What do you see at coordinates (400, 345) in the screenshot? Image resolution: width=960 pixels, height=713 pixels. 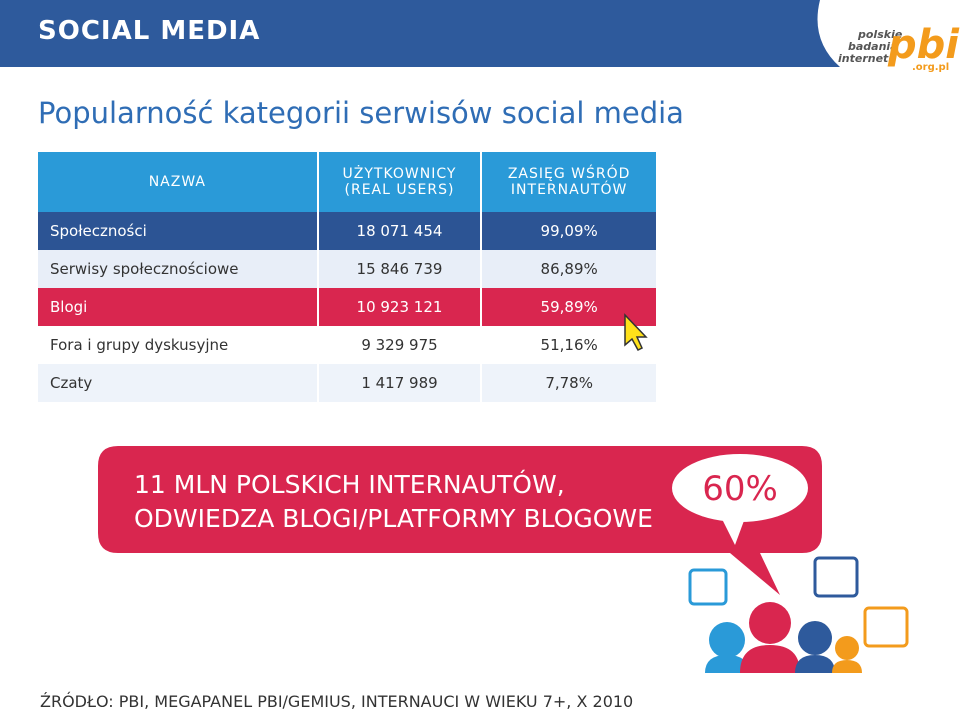 I see `table-cell: 9 329 975` at bounding box center [400, 345].